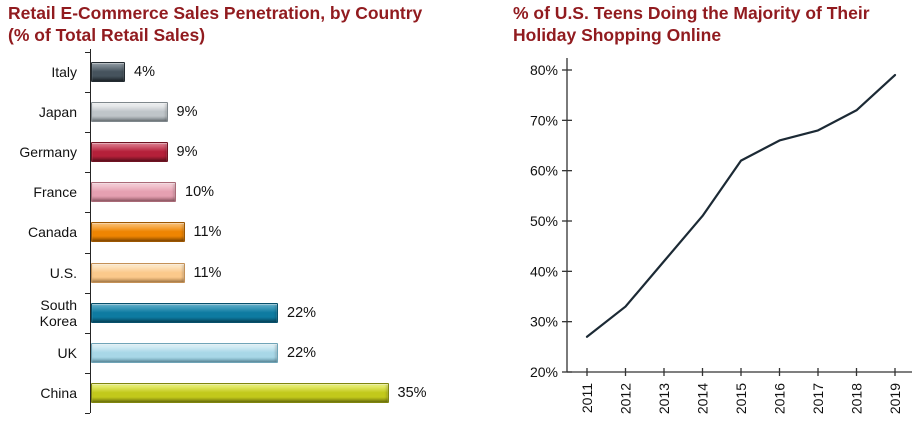 This screenshot has width=923, height=425. Describe the element at coordinates (857, 398) in the screenshot. I see `x-axis-label: 2018` at that location.